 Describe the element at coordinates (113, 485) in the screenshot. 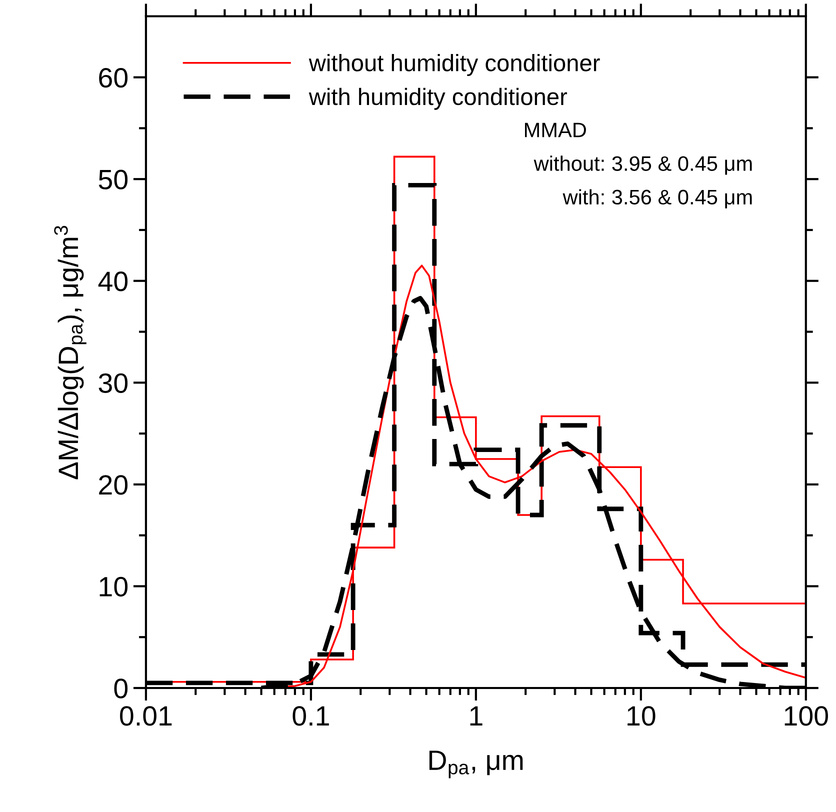

I see `y-tick-label: 20` at that location.